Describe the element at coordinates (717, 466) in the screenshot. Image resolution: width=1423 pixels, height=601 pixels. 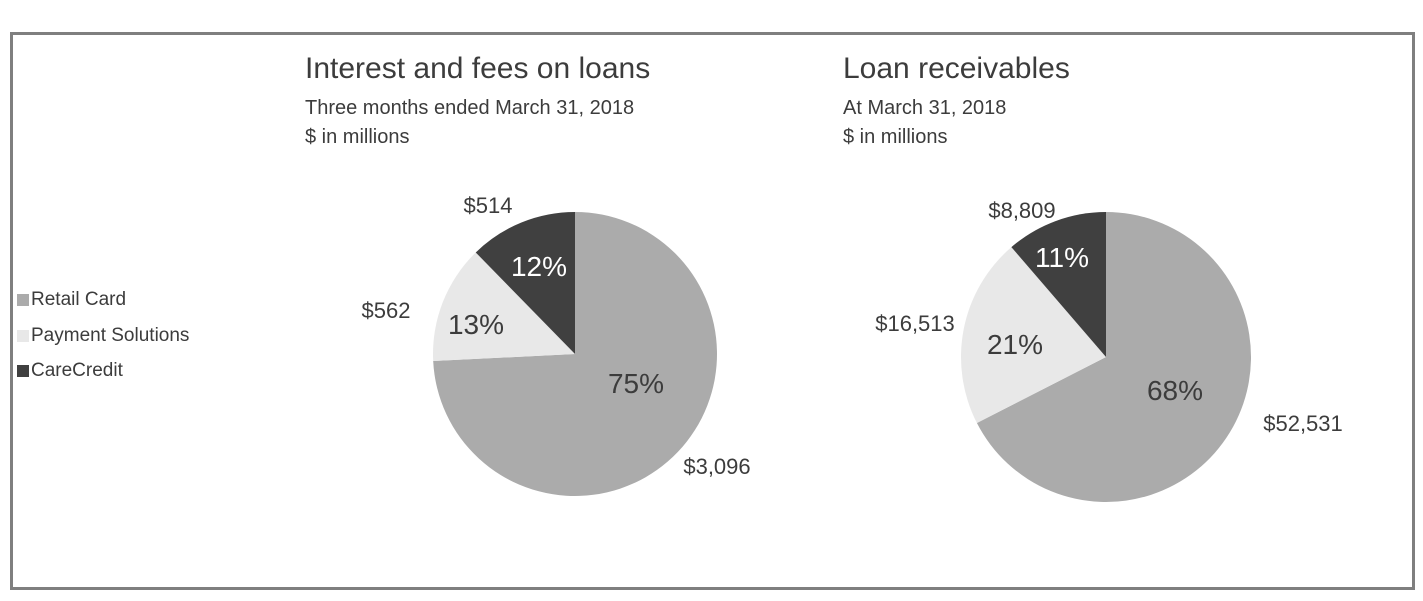
I see `value-label-retail-card: $3,096` at that location.